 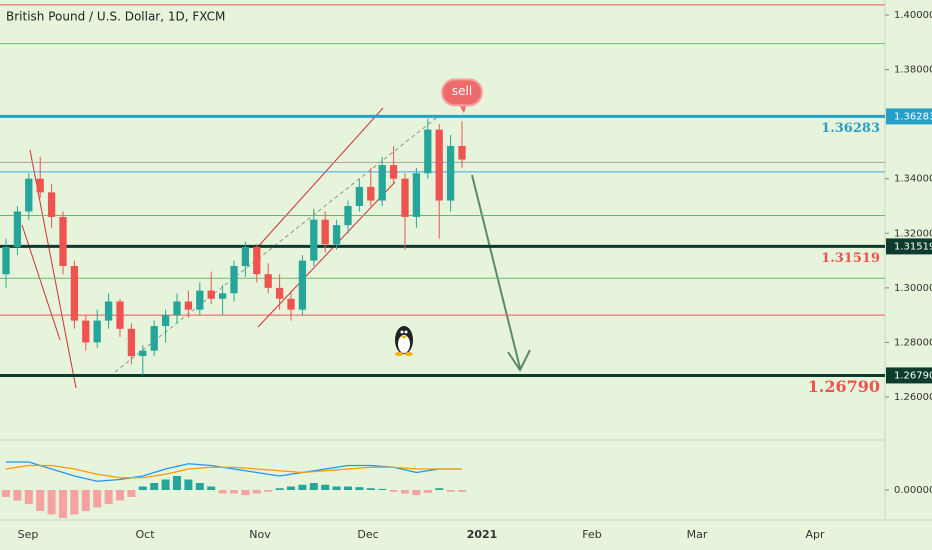 I want to click on level-annotation: 1.26790, so click(x=844, y=386).